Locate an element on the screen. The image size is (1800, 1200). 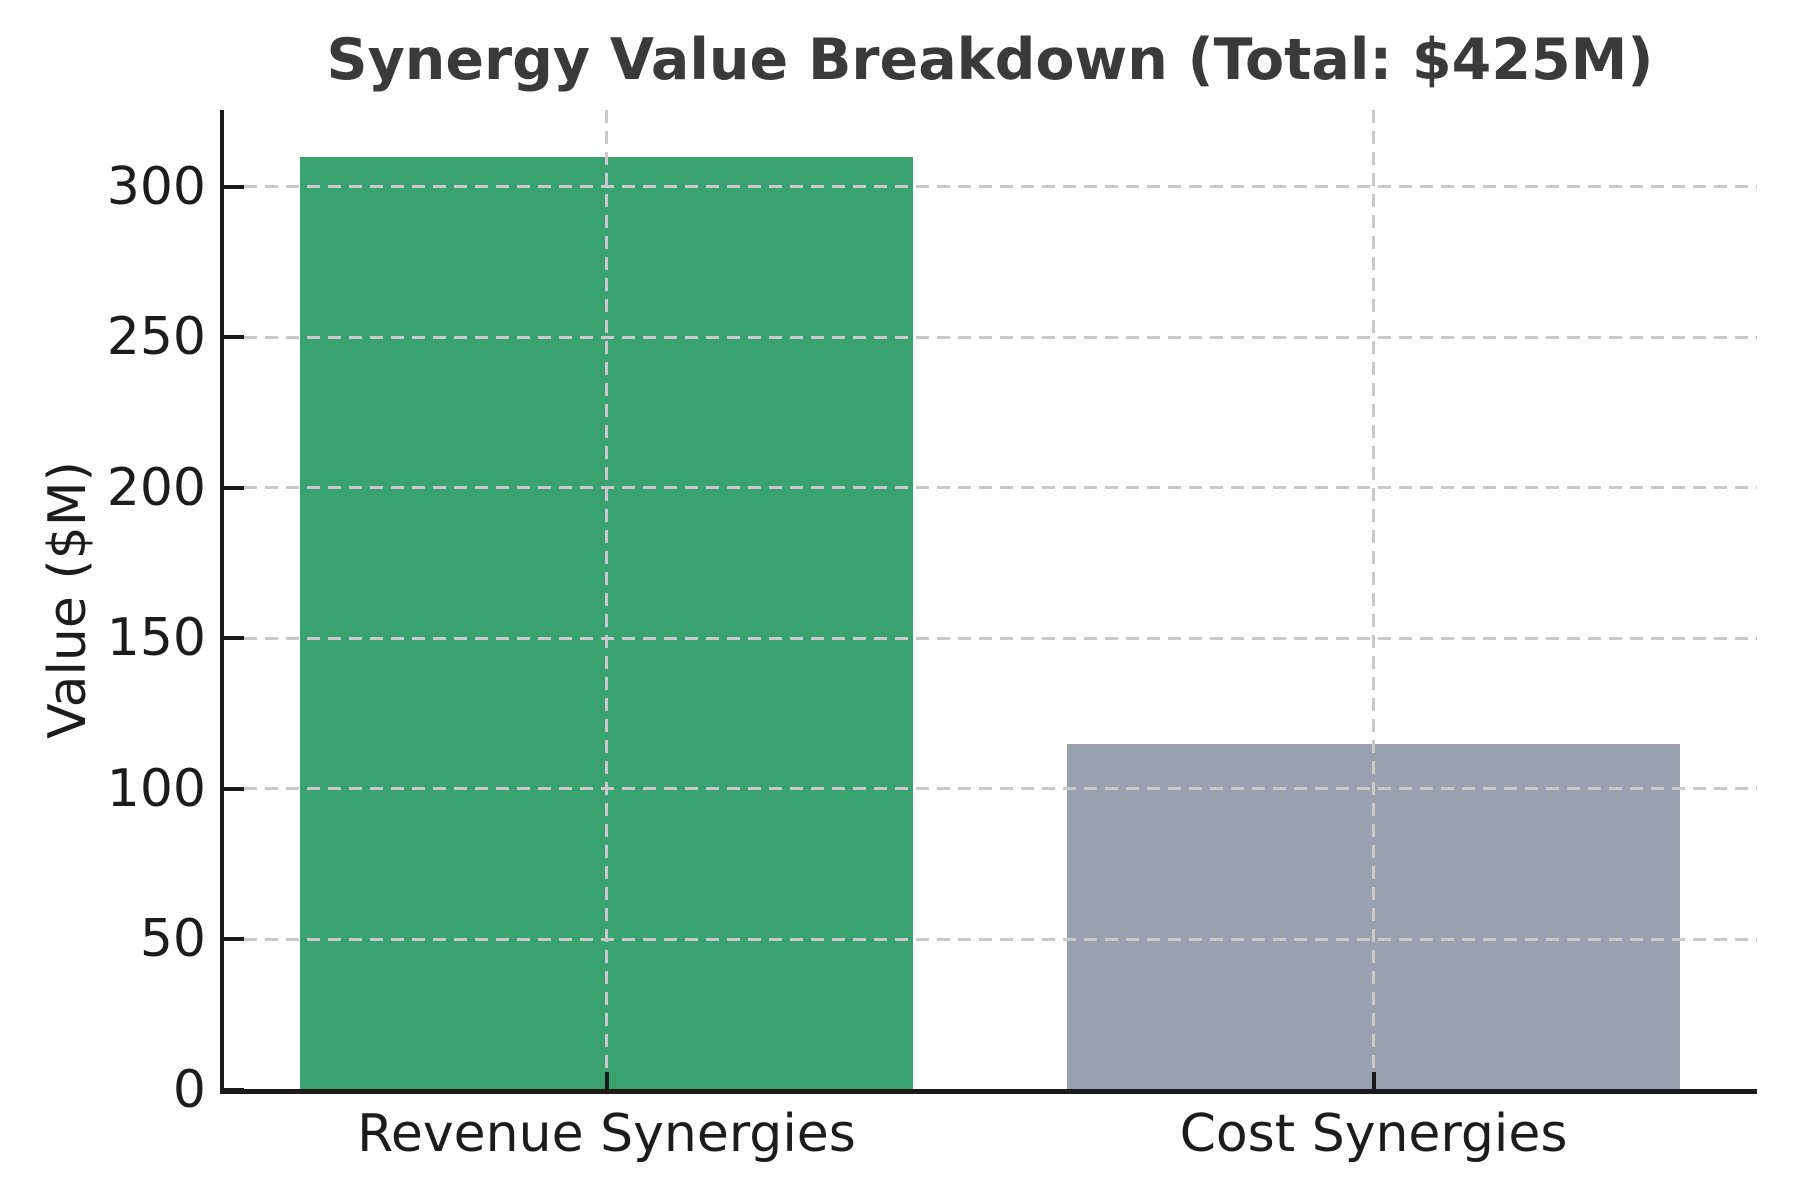
y-tick-label-100: 100 is located at coordinates (156, 788).